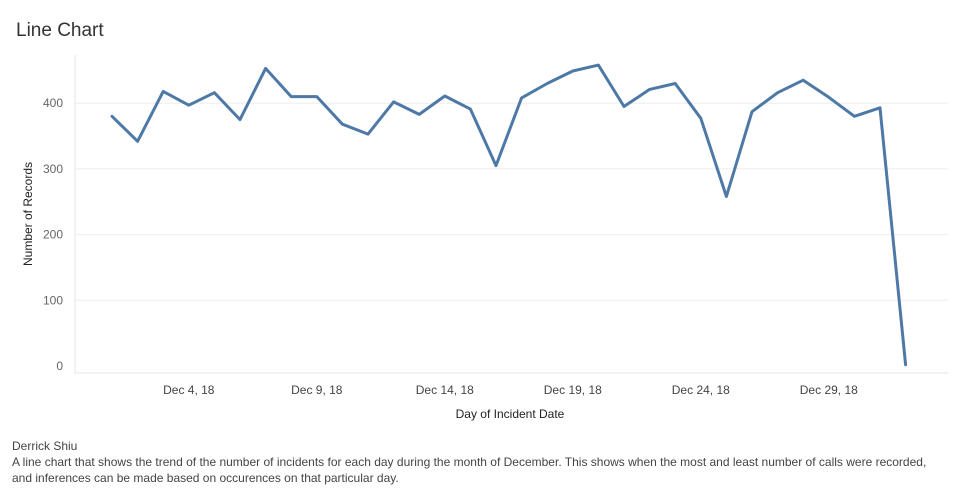 Image resolution: width=960 pixels, height=500 pixels. What do you see at coordinates (59, 366) in the screenshot?
I see `y-tick-label: 0` at bounding box center [59, 366].